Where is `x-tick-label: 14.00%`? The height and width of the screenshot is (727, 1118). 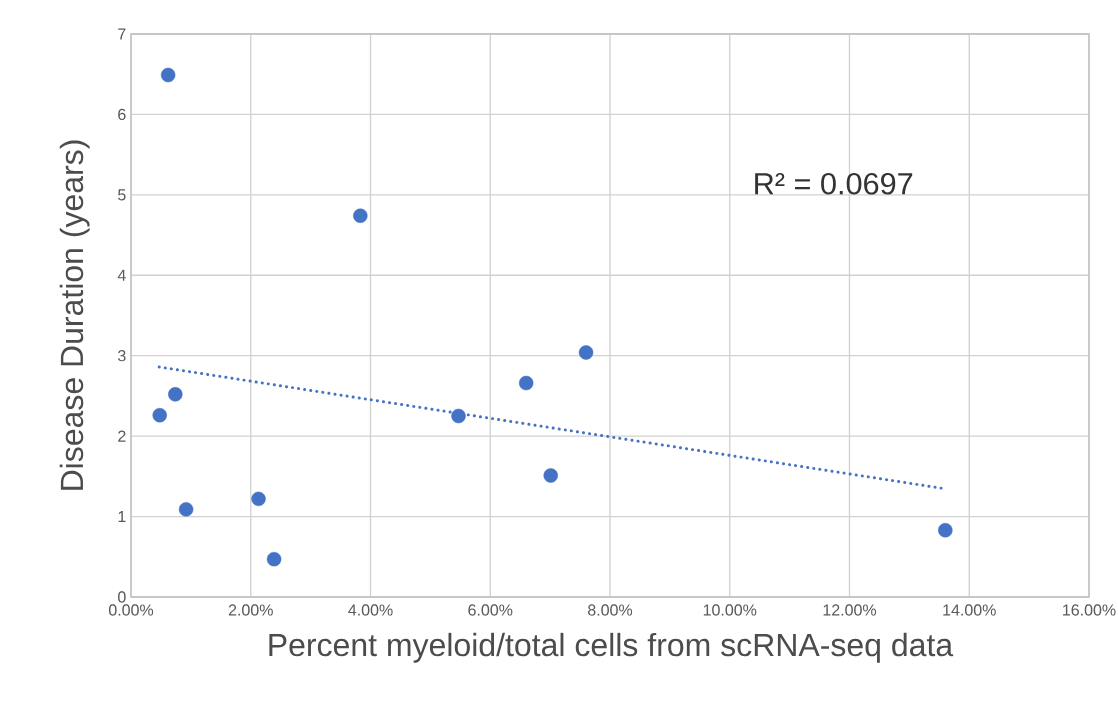 x-tick-label: 14.00% is located at coordinates (969, 610).